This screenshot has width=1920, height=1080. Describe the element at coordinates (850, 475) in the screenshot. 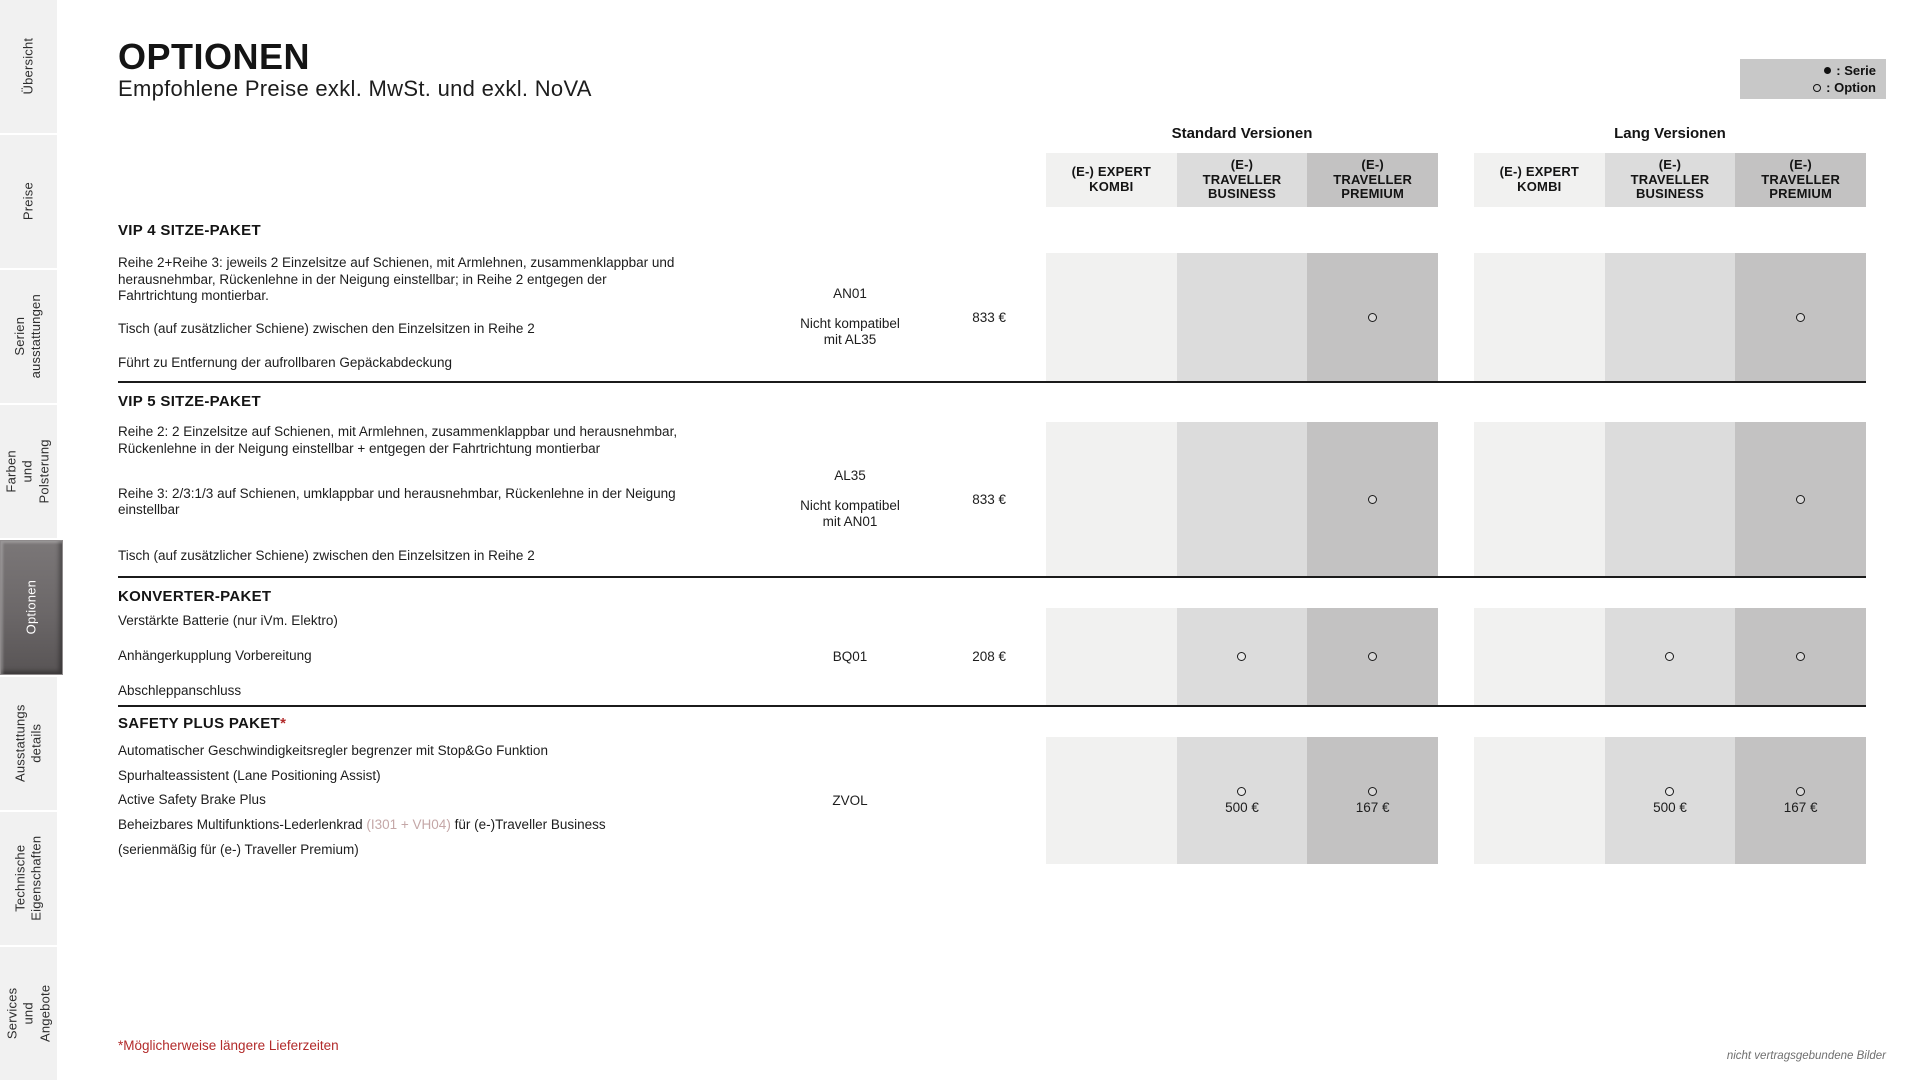

I see `option-code-value: AL35` at that location.